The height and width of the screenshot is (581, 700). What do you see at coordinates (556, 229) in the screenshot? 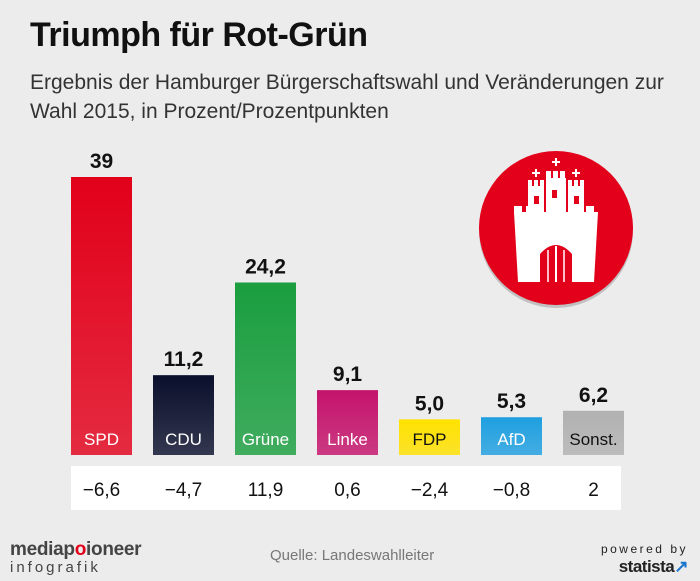
I see `hamburg-emblem-icon` at bounding box center [556, 229].